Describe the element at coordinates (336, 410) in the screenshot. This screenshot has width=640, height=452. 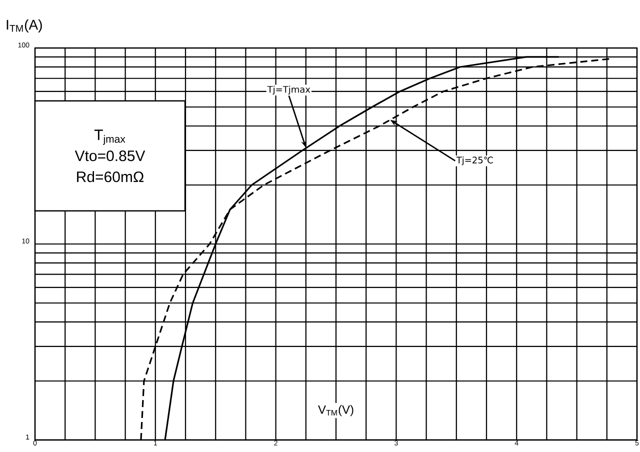
I see `x-axis-title: V$_{TM}$(V)` at that location.